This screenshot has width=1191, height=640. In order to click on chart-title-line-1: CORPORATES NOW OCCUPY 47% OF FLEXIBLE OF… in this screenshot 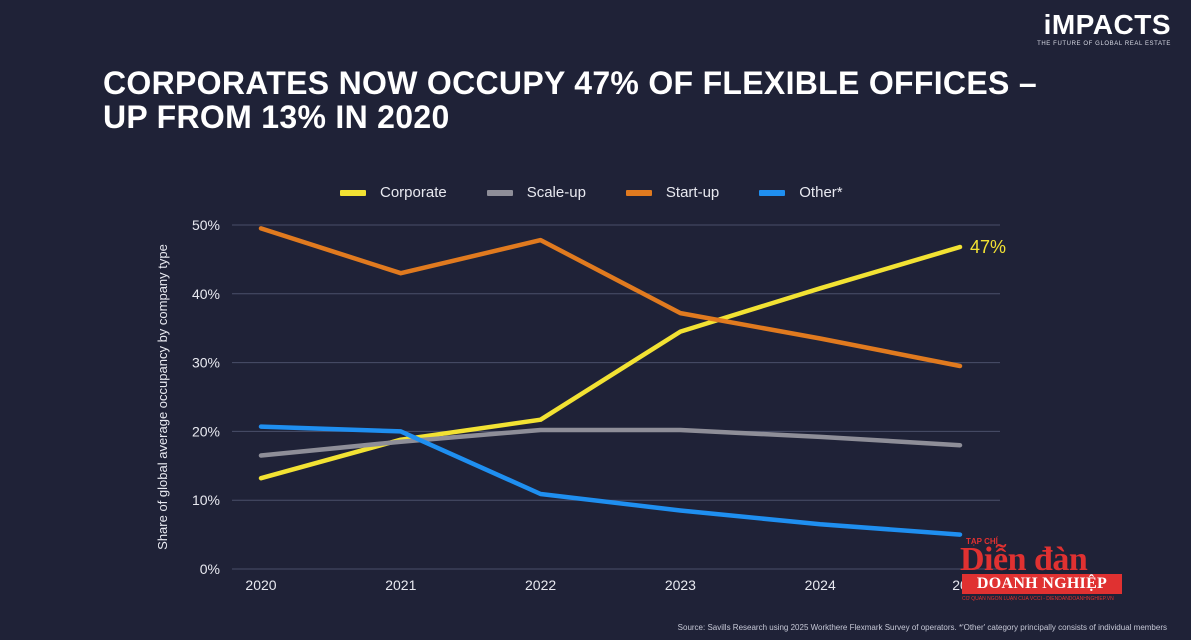, I will do `click(570, 83)`.